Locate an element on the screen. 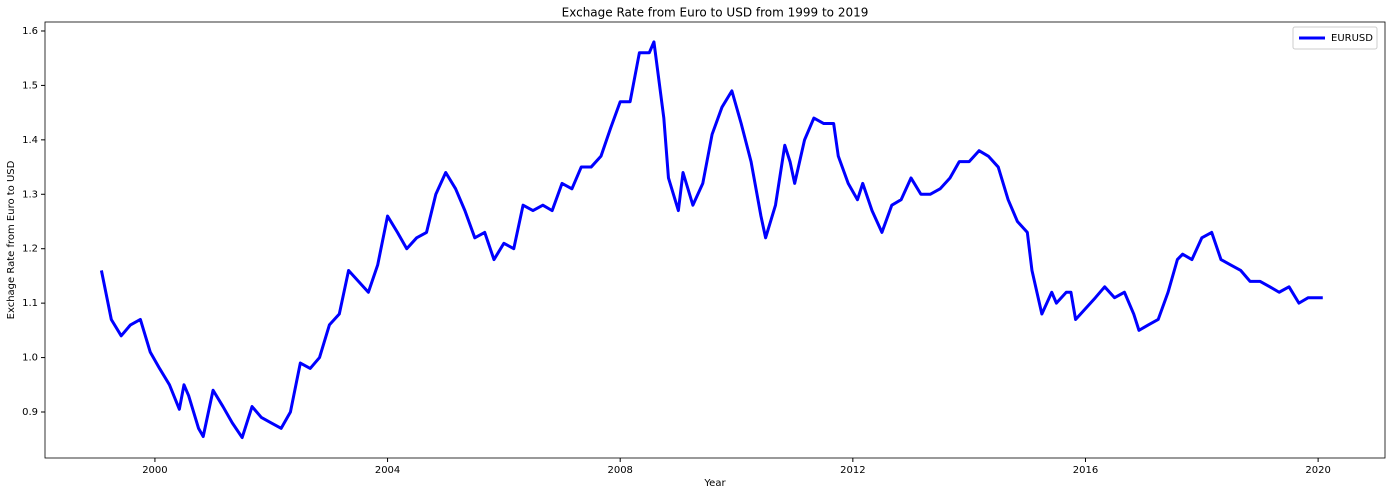 Image resolution: width=1390 pixels, height=496 pixels. y-tick-label: 1.0 is located at coordinates (30, 358).